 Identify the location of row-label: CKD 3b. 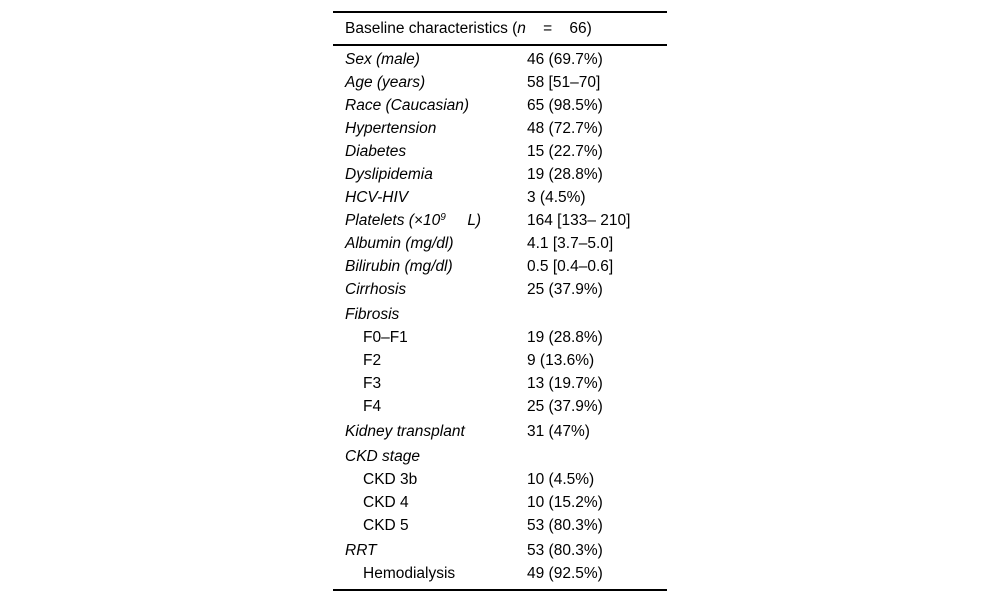
(390, 479).